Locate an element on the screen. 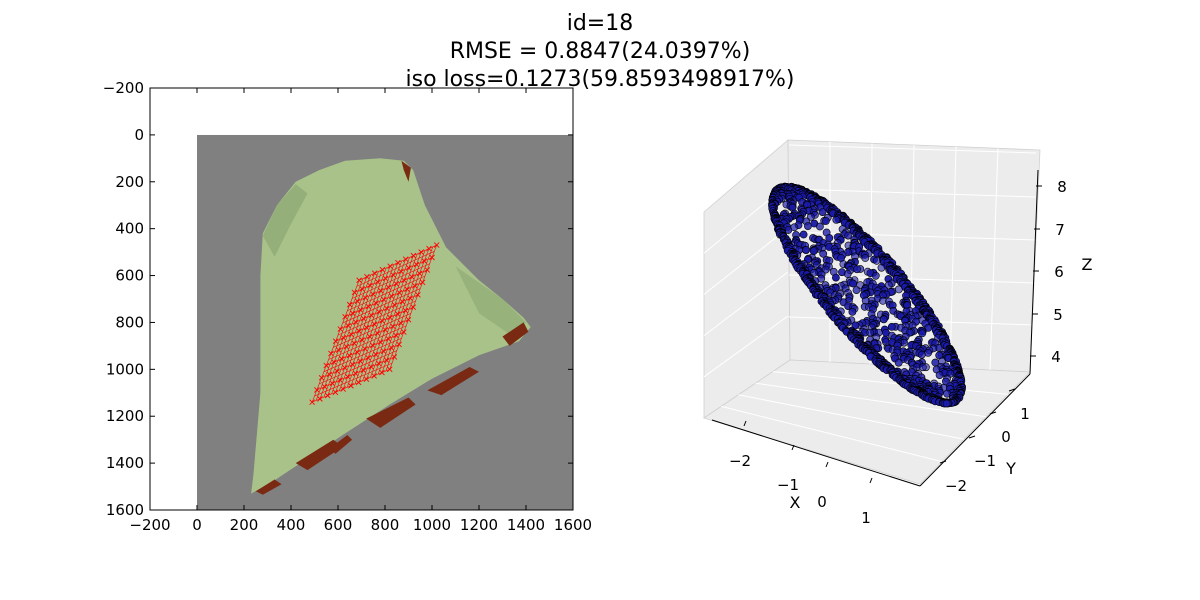  y-tick-label: 1200 is located at coordinates (125, 416).